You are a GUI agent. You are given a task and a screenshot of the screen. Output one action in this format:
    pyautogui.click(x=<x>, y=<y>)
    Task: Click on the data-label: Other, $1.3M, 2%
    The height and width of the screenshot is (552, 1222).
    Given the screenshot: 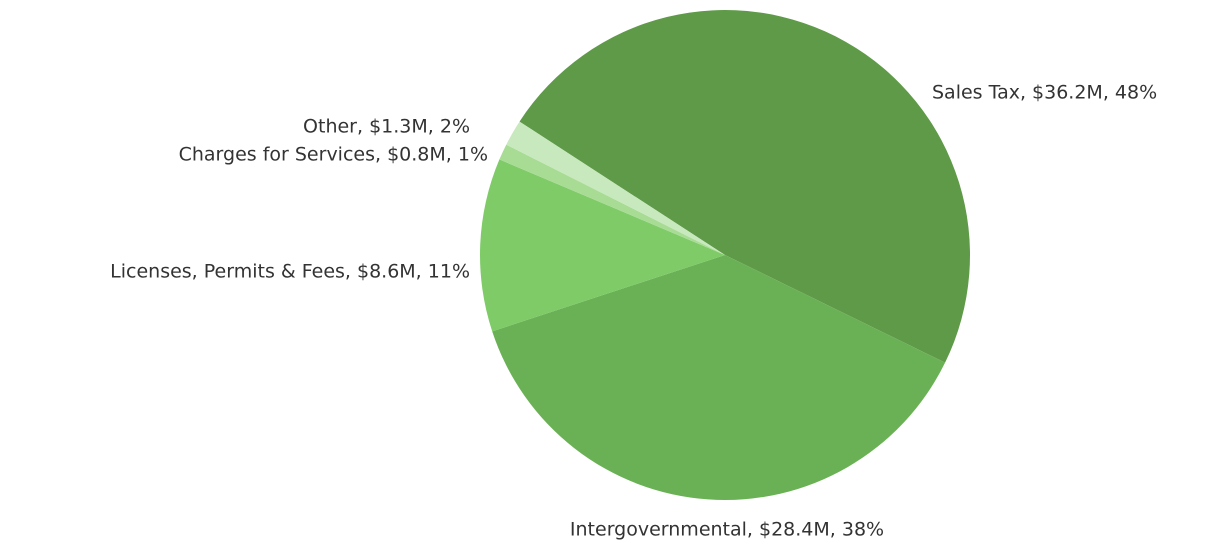 What is the action you would take?
    pyautogui.click(x=386, y=127)
    